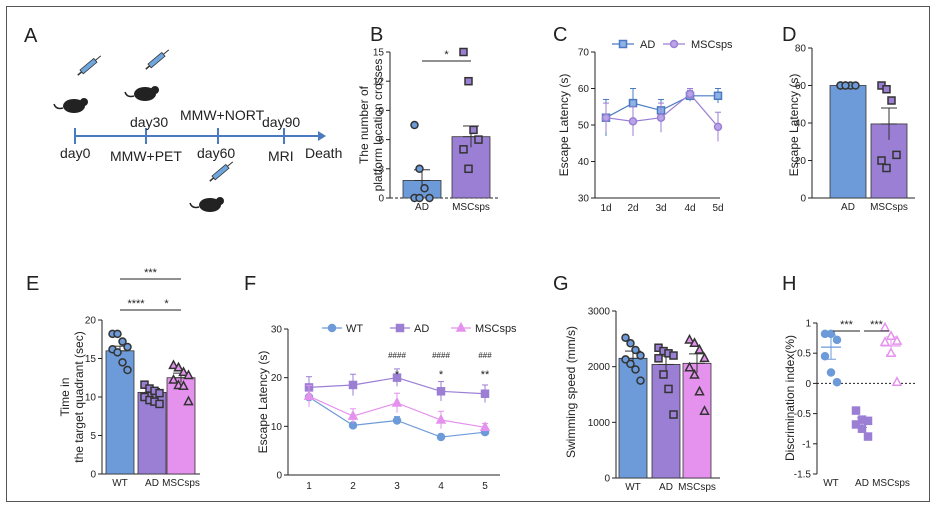  Describe the element at coordinates (222, 115) in the screenshot. I see `timeline-label-mmw-nort: MMW+NORT` at that location.